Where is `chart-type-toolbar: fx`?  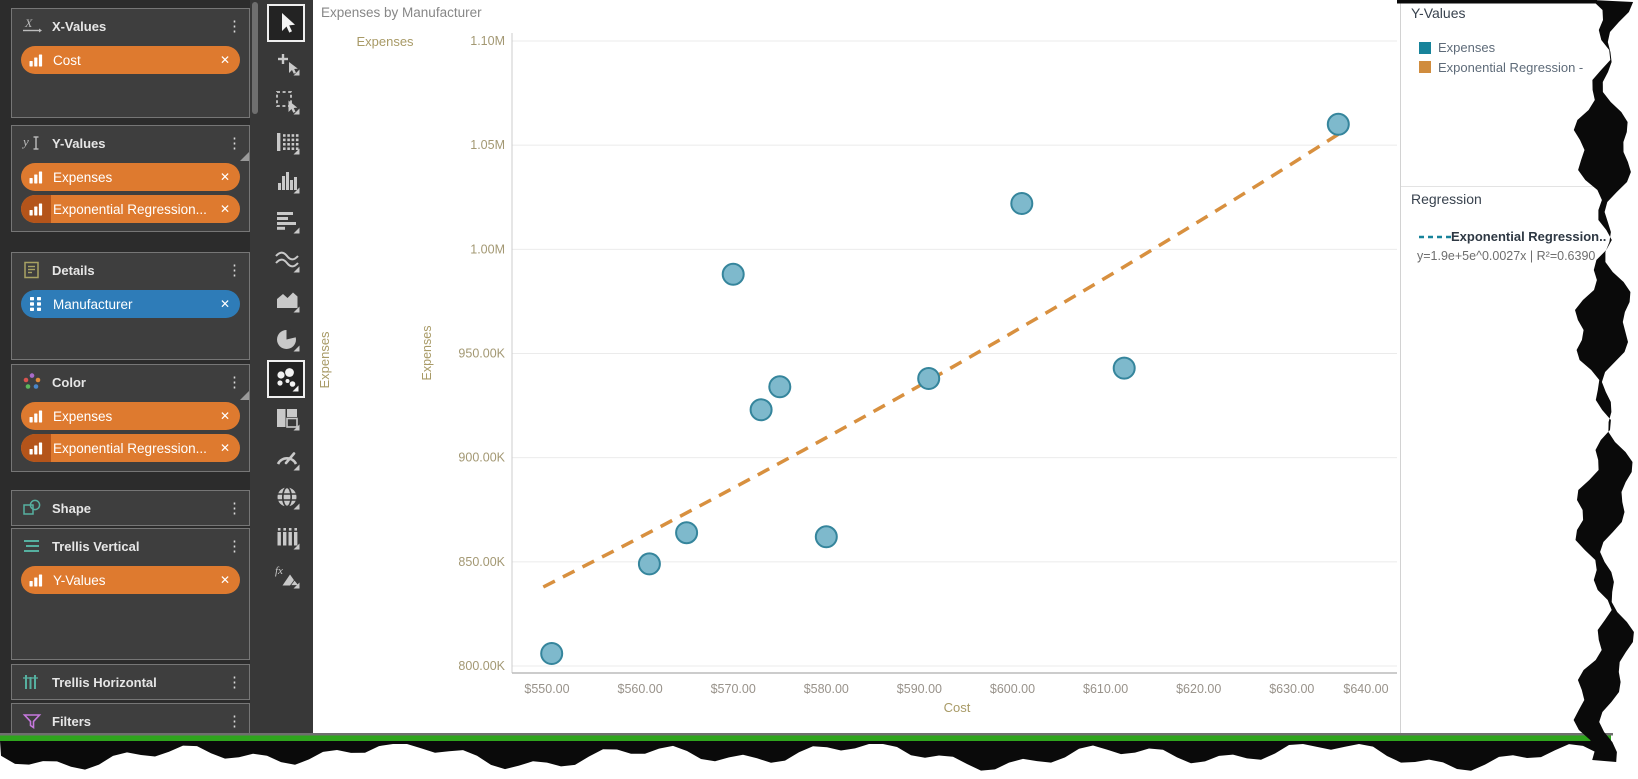 chart-type-toolbar: fx is located at coordinates (286, 368).